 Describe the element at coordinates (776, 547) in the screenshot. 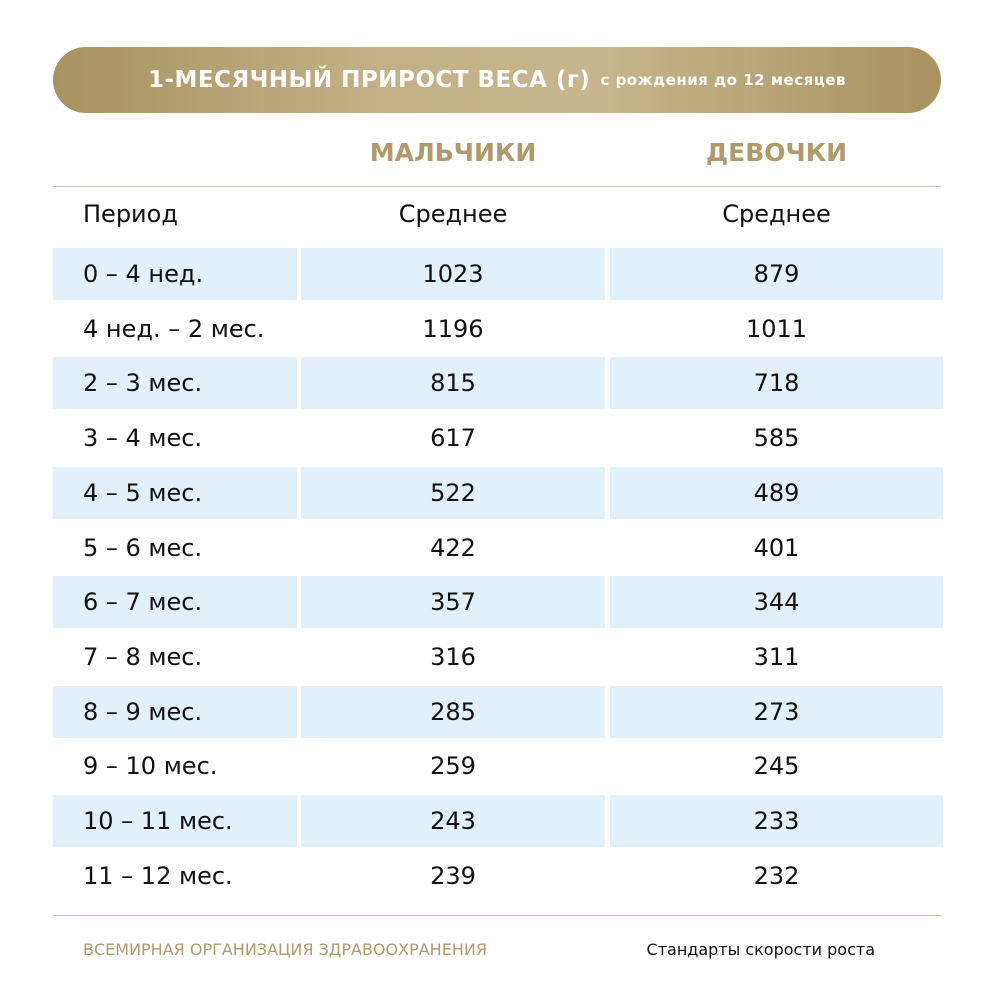

I see `value-cell: 401` at that location.